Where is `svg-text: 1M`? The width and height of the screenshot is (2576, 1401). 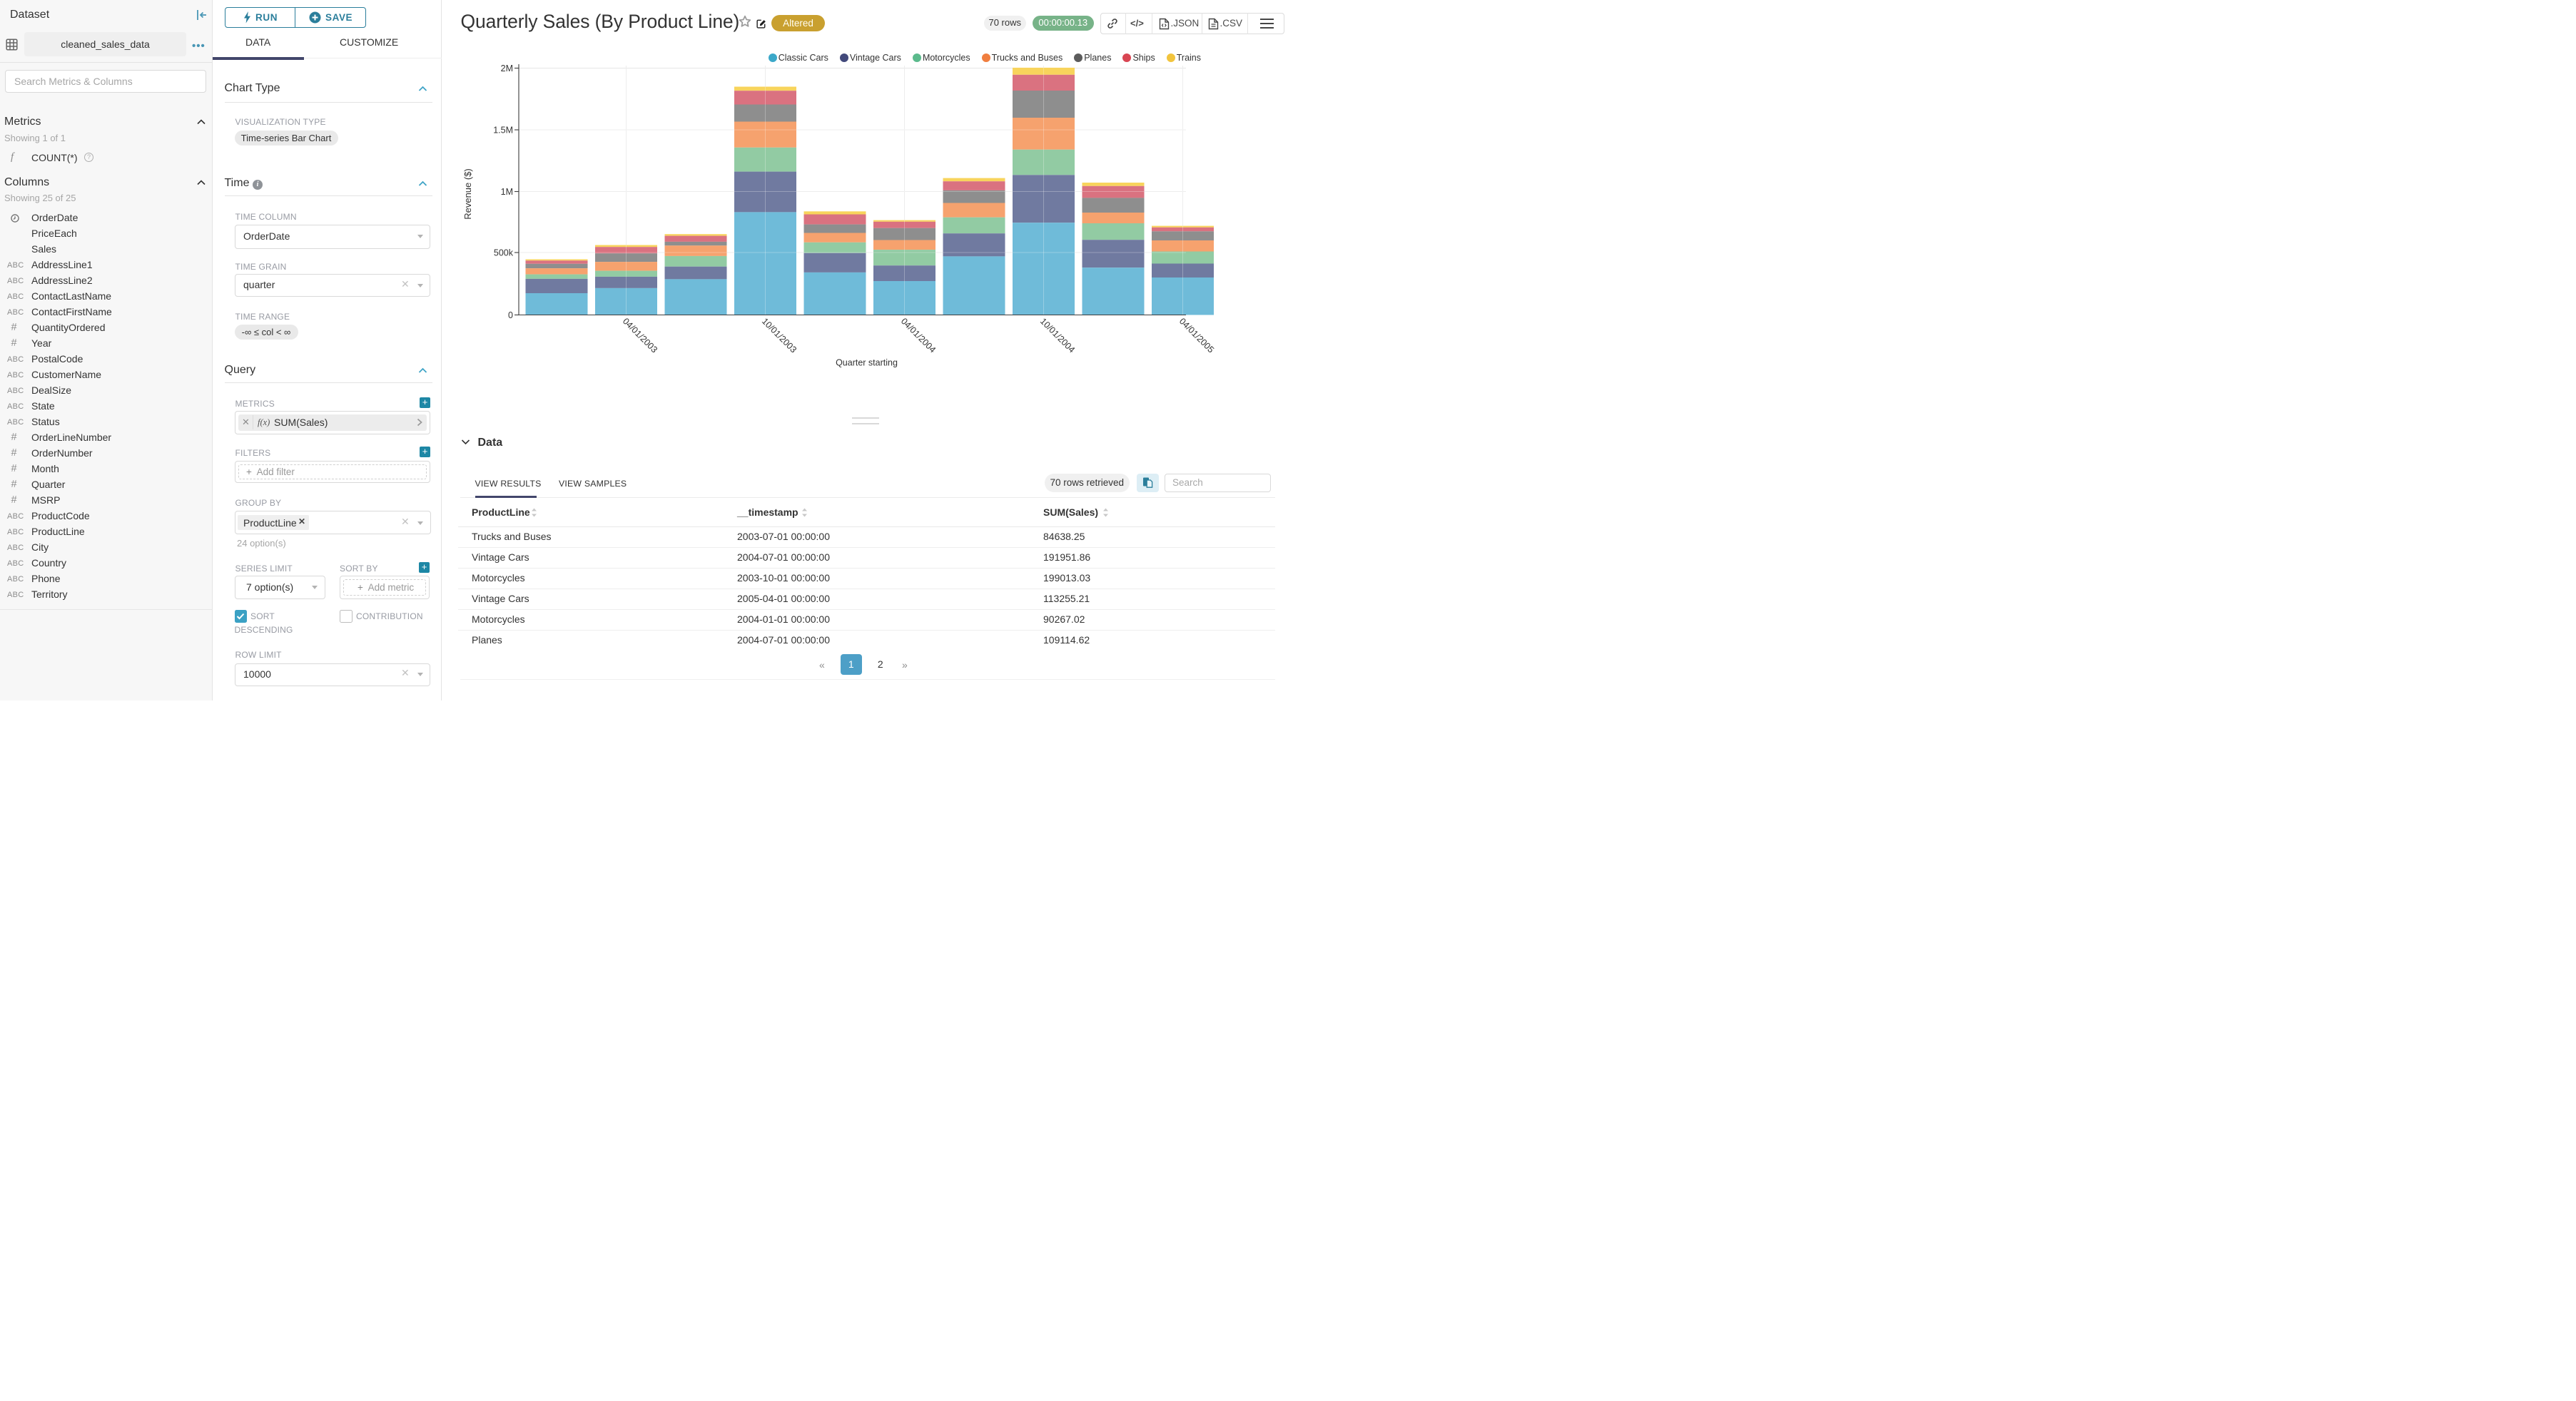 svg-text: 1M is located at coordinates (507, 192).